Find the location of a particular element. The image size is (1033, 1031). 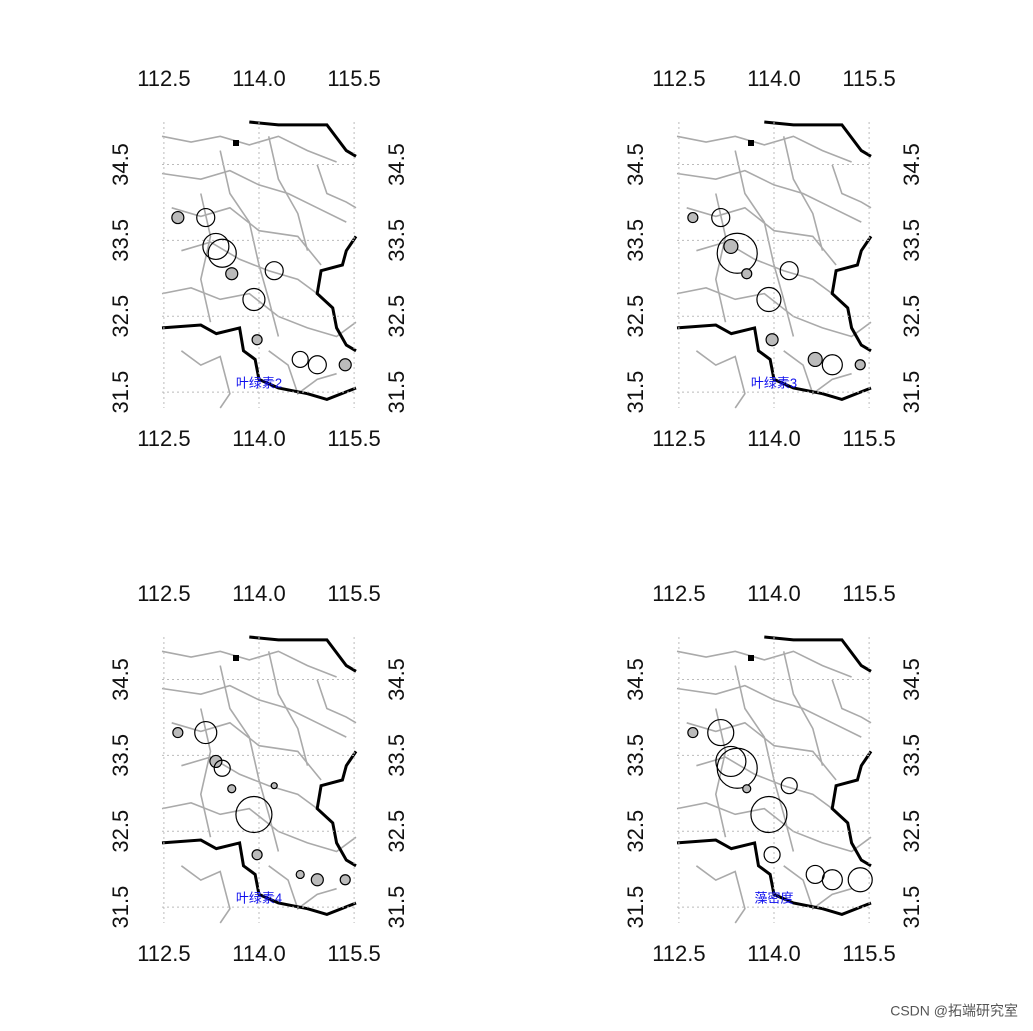

panel-label: 藻密度 is located at coordinates (773, 897).